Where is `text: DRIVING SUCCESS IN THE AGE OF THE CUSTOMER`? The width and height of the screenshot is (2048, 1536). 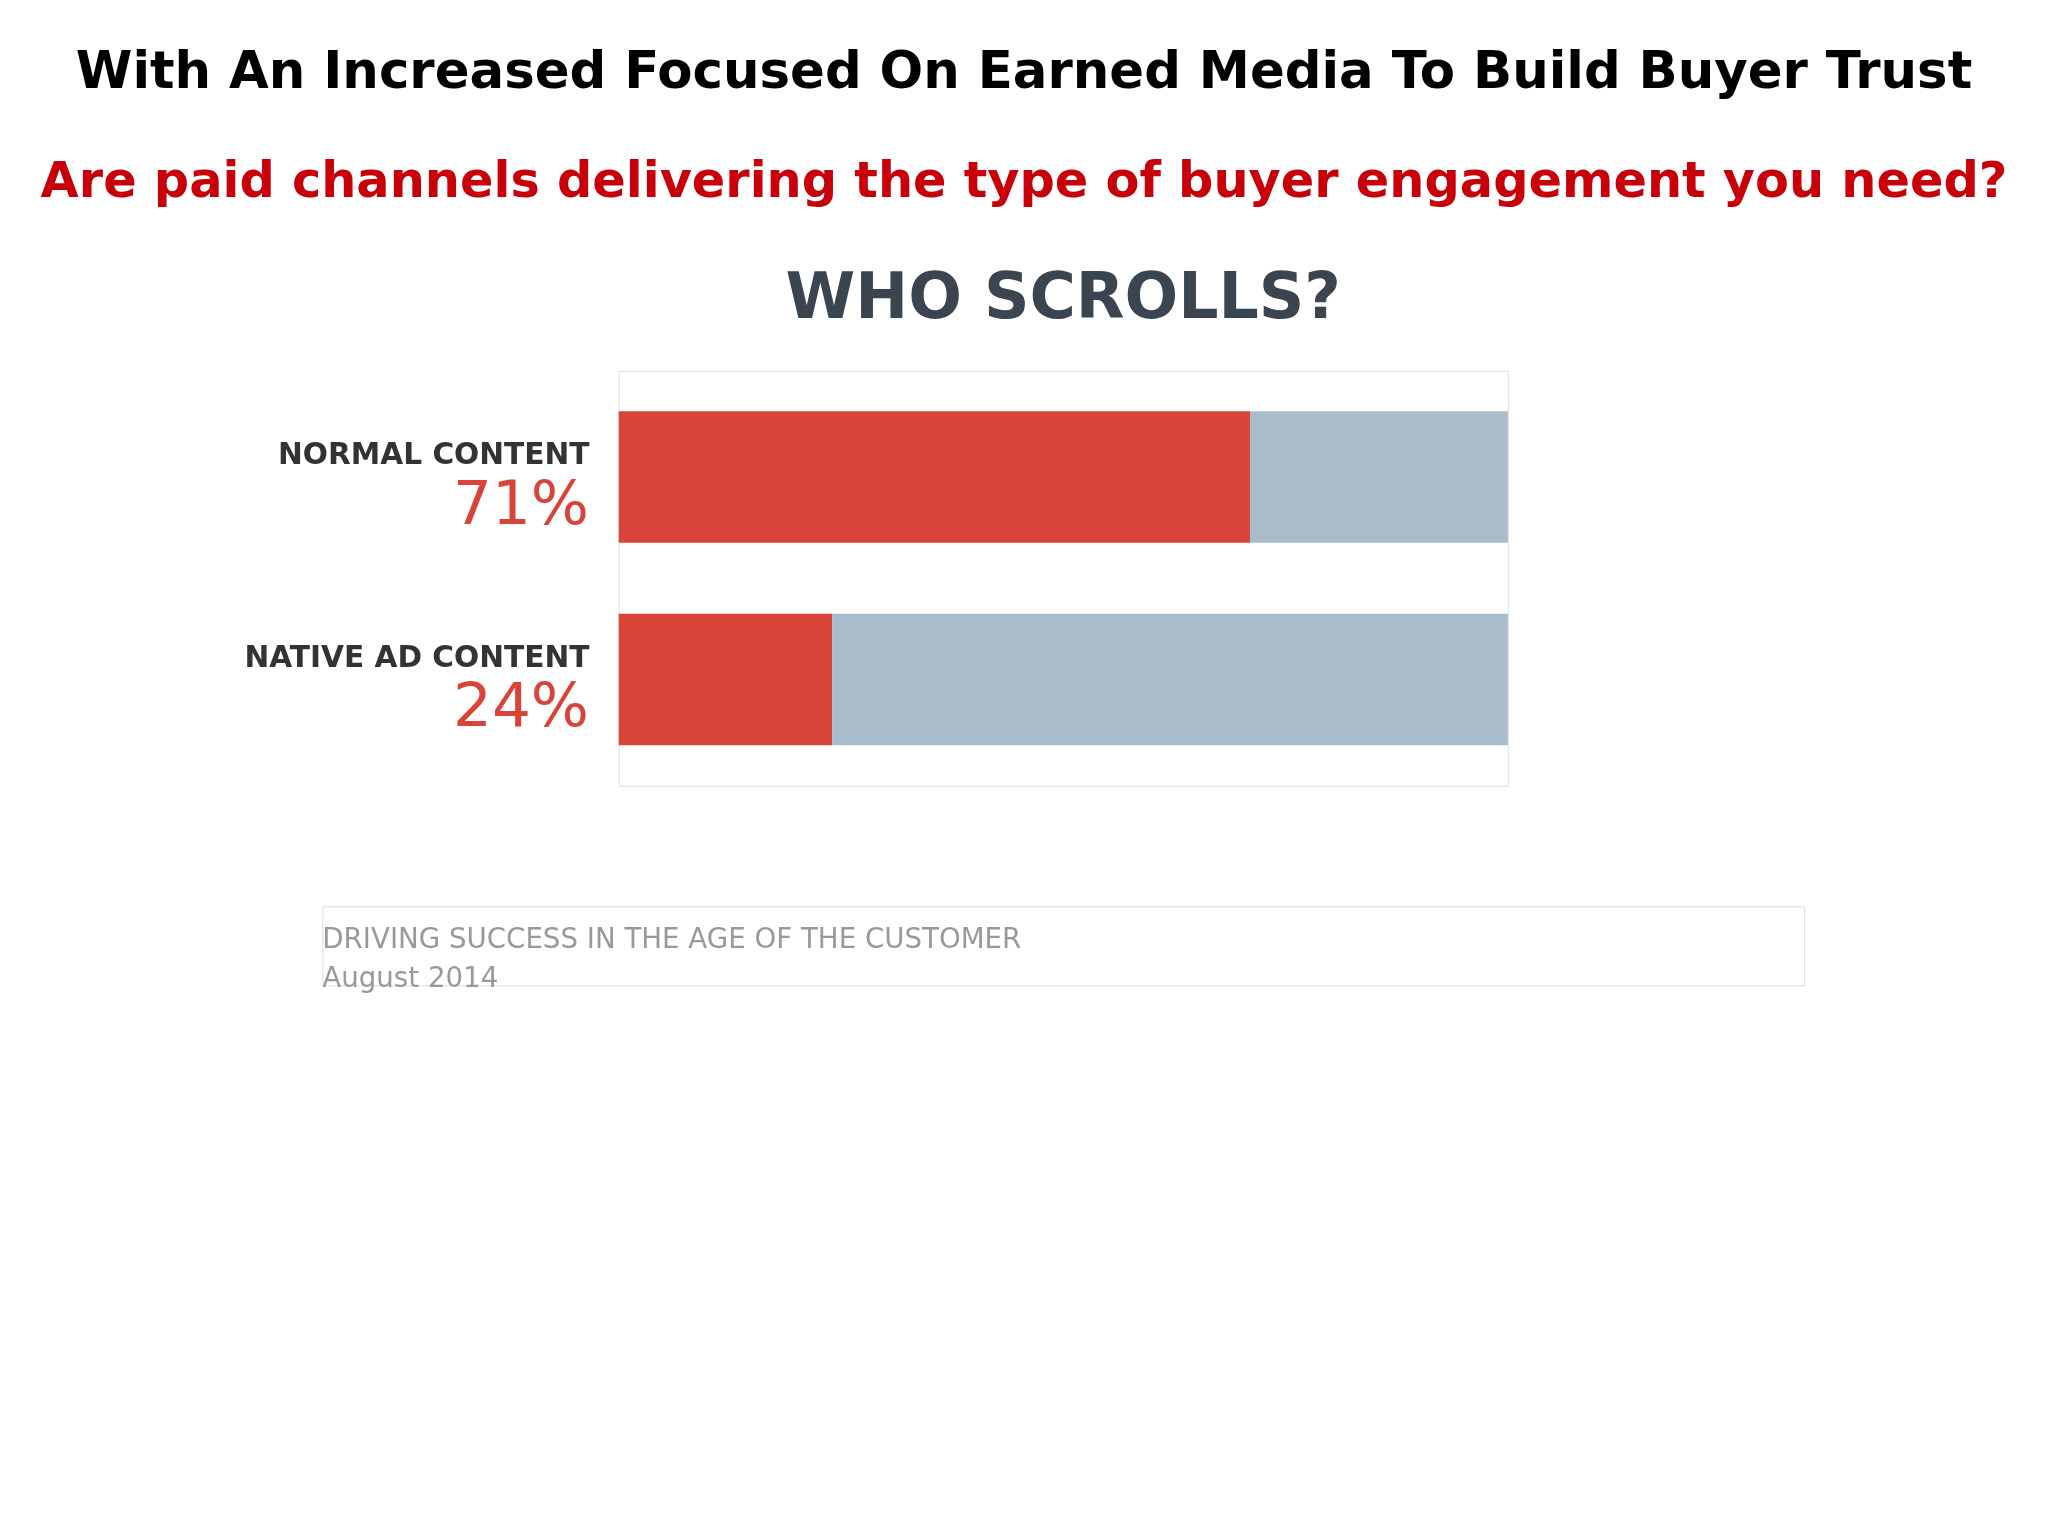
text: DRIVING SUCCESS IN THE AGE OF THE CUSTOMER is located at coordinates (672, 938).